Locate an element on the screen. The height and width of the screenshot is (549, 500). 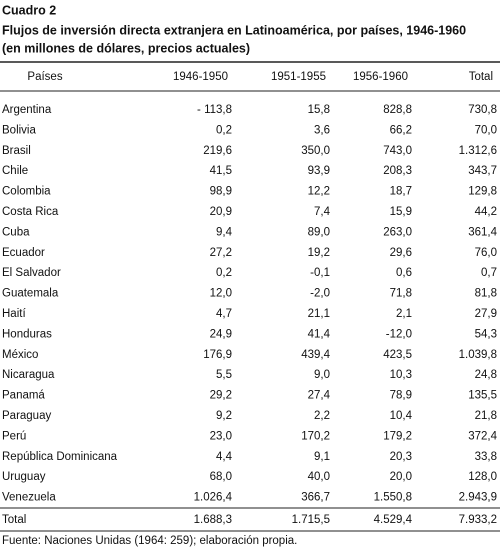
cell: 78,9 is located at coordinates (401, 396).